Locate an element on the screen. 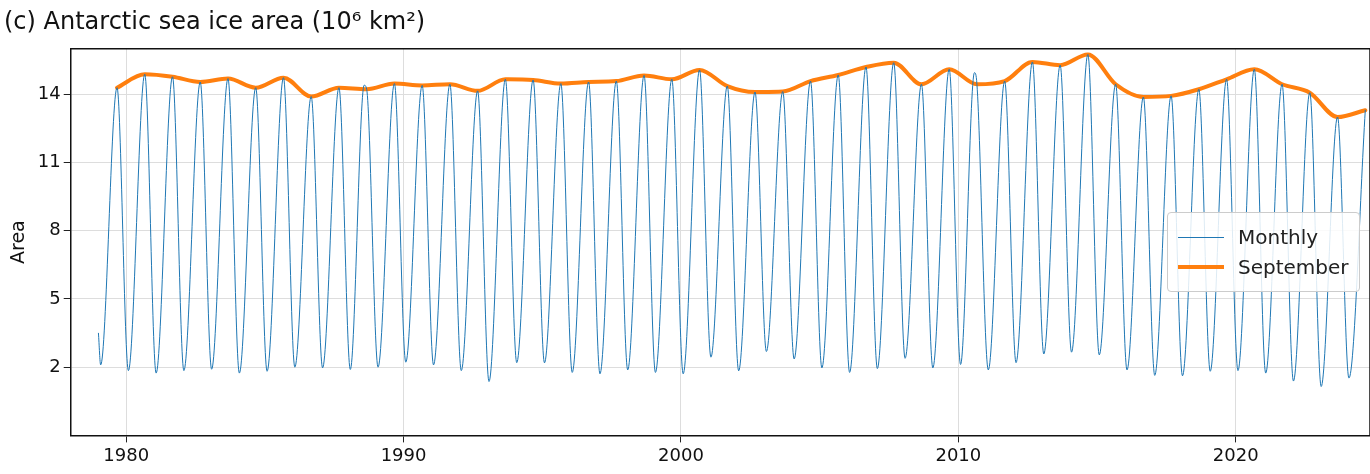 Image resolution: width=1370 pixels, height=474 pixels. x-tick-label: 2020 is located at coordinates (1235, 454).